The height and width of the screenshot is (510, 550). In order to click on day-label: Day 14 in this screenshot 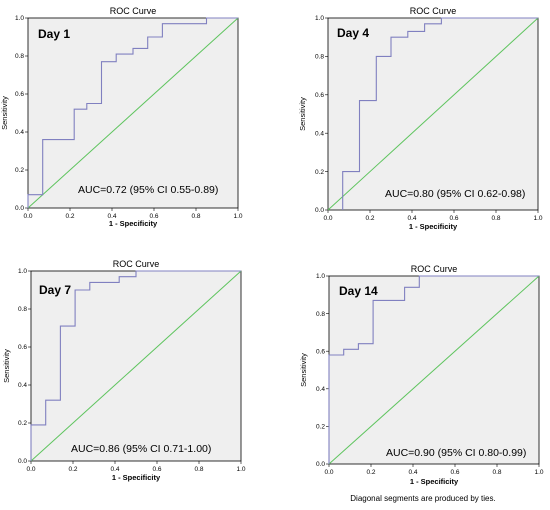, I will do `click(358, 291)`.